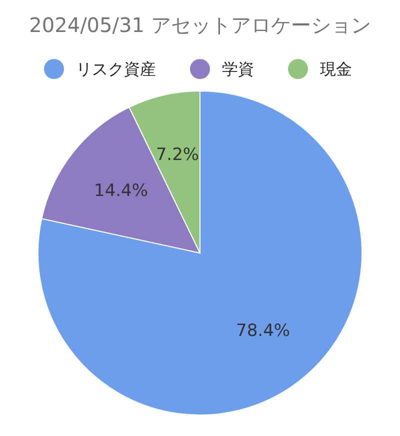  Describe the element at coordinates (336, 69) in the screenshot. I see `legend-label: 現金` at that location.